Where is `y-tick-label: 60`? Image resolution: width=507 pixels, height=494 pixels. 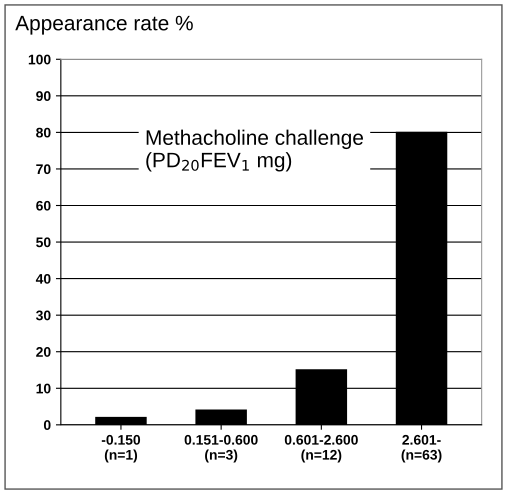
y-tick-label: 60 is located at coordinates (43, 205).